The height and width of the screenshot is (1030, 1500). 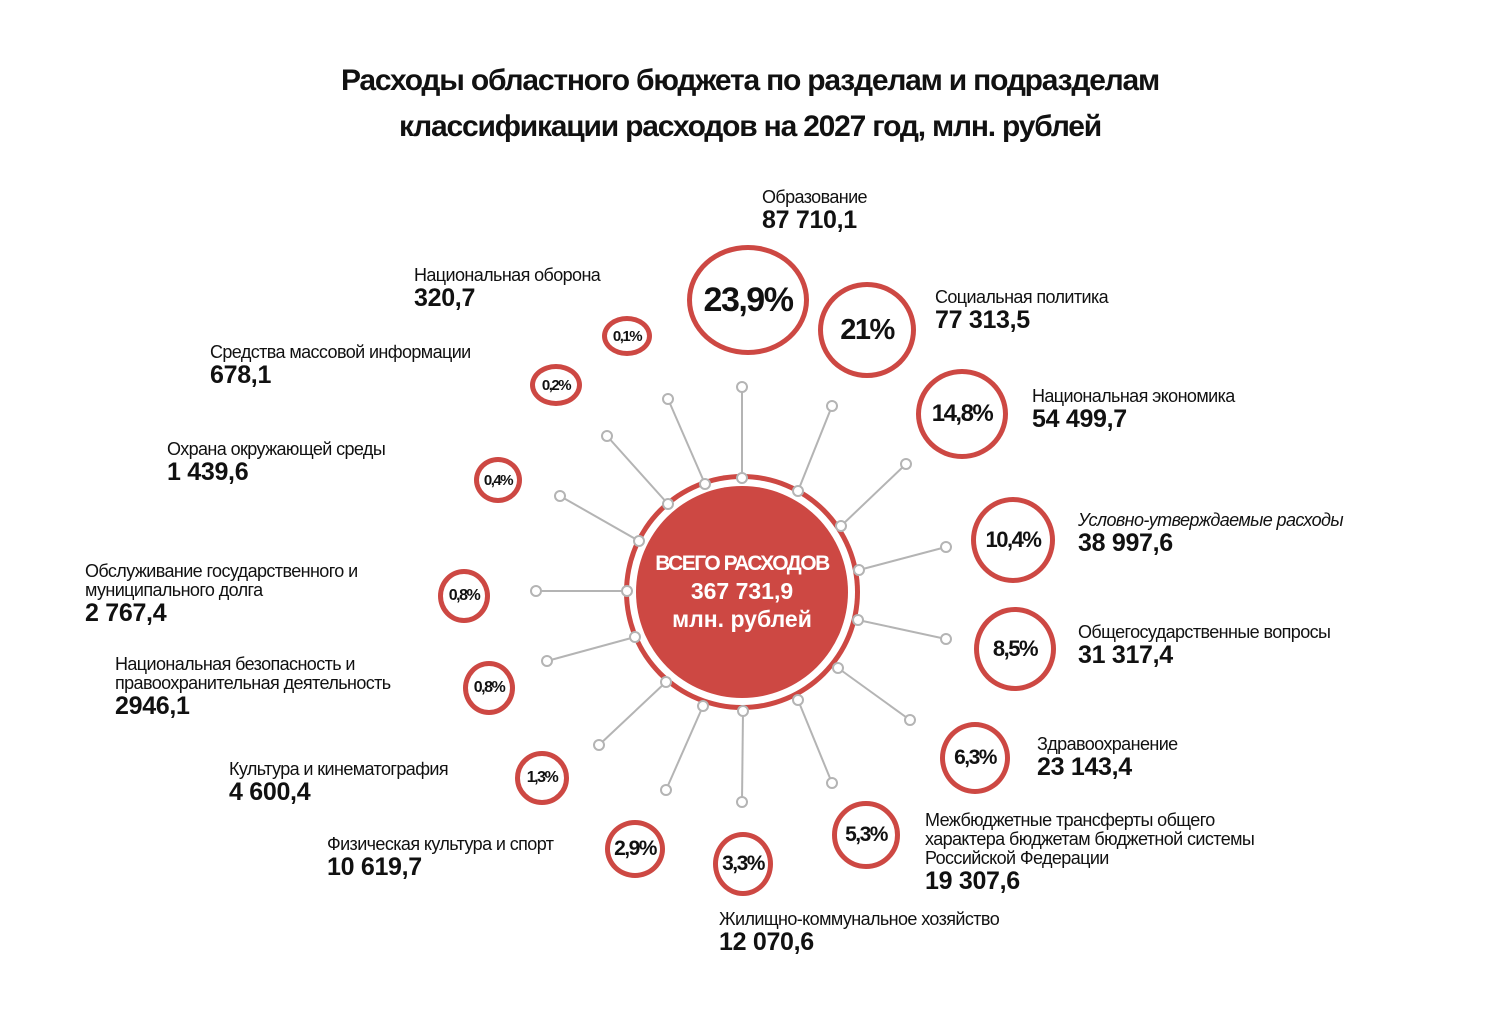 I want to click on item-name-line3: Российской Федерации, so click(x=1017, y=858).